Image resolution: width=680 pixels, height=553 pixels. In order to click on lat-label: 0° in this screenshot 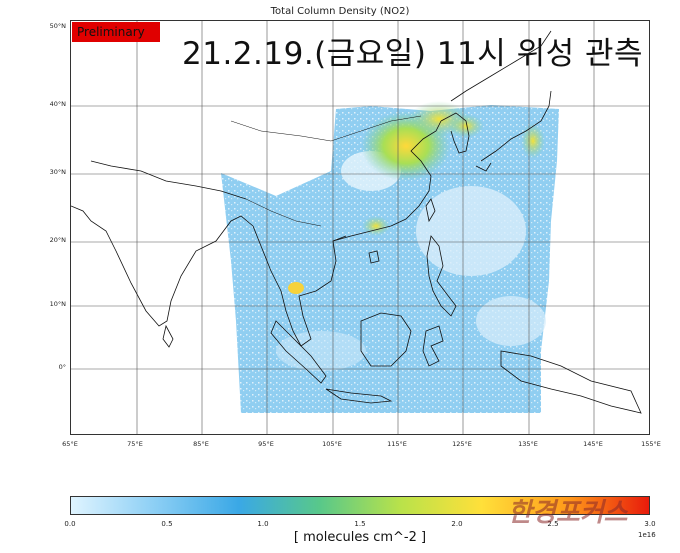, I will do `click(62, 367)`.